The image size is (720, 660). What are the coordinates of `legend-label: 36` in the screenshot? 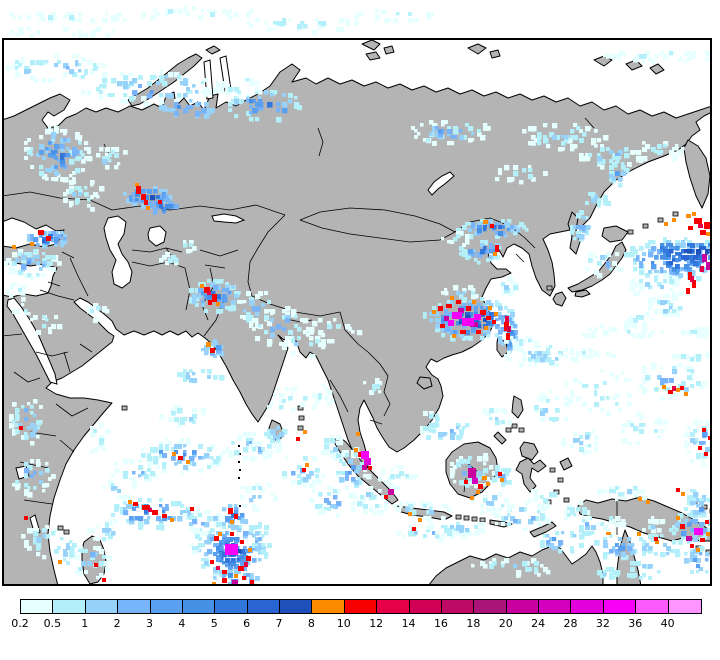 It's located at (635, 623).